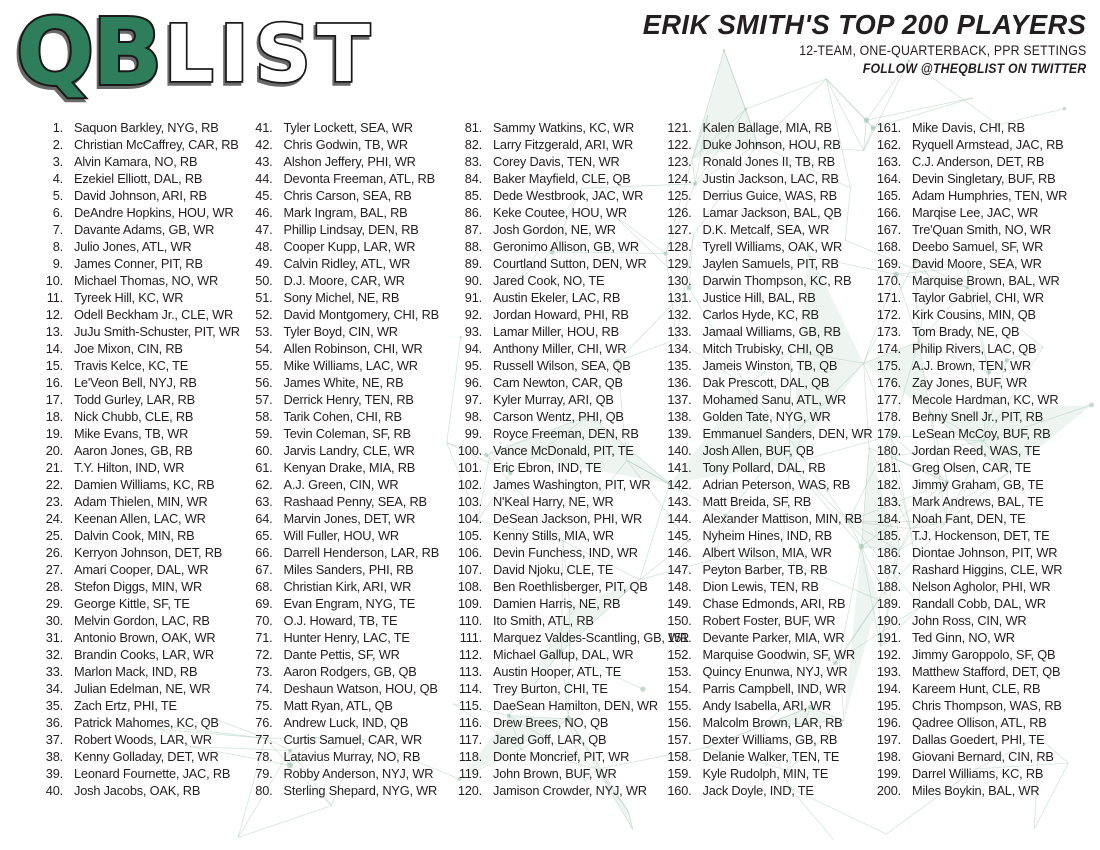 This screenshot has height=850, width=1100. Describe the element at coordinates (981, 535) in the screenshot. I see `player-entry: T.J. Hockenson, DET, TE` at that location.